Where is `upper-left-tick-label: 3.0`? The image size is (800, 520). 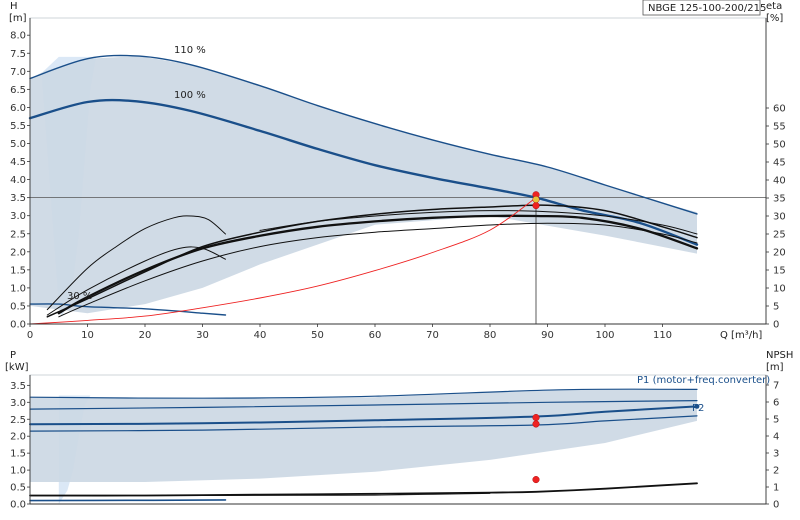
upper-left-tick-label: 3.0 is located at coordinates (18, 216).